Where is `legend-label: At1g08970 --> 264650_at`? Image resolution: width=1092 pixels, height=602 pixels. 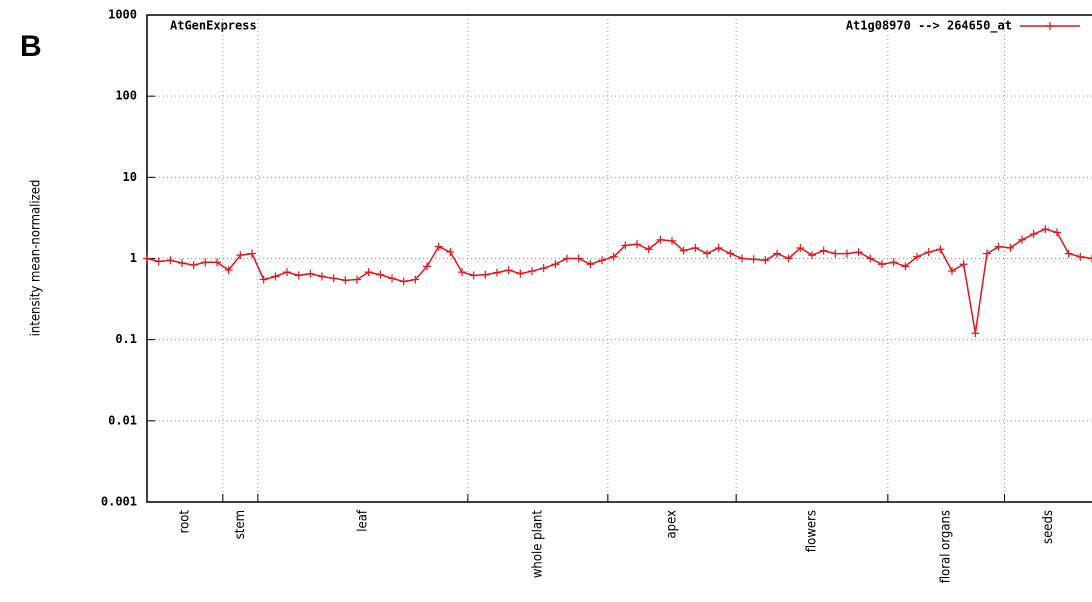 legend-label: At1g08970 --> 264650_at is located at coordinates (929, 26).